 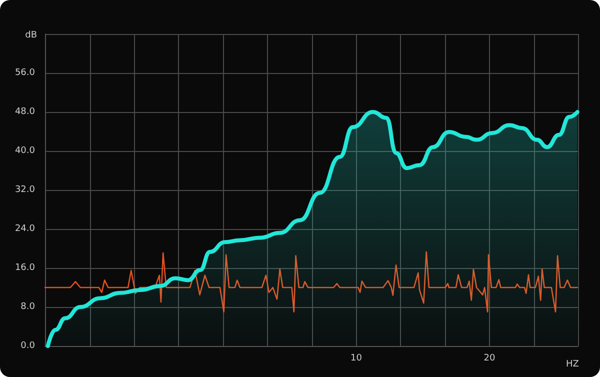 What do you see at coordinates (572, 365) in the screenshot?
I see `x-axis-title: HZ` at bounding box center [572, 365].